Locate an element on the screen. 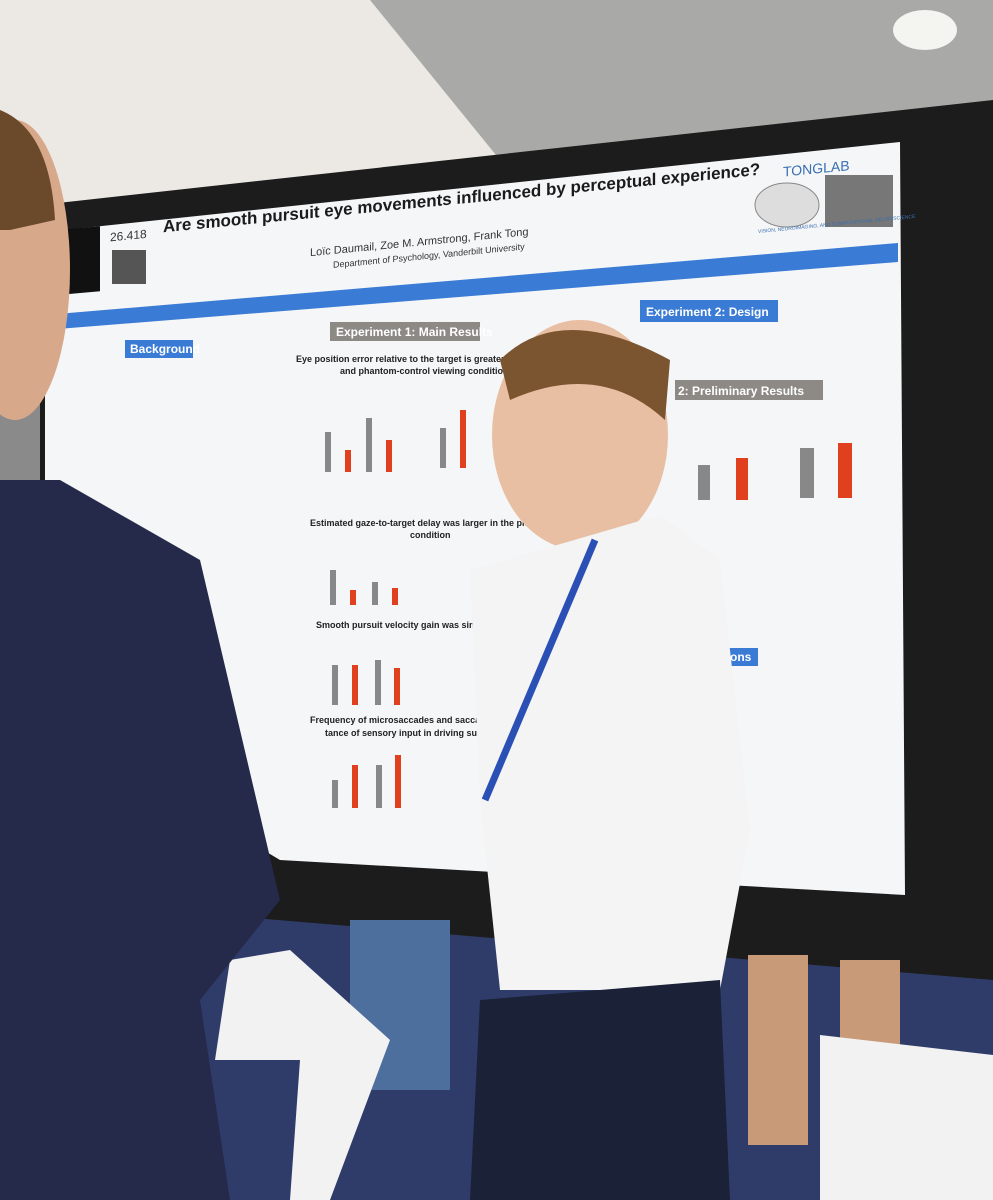  brain-image is located at coordinates (787, 205).